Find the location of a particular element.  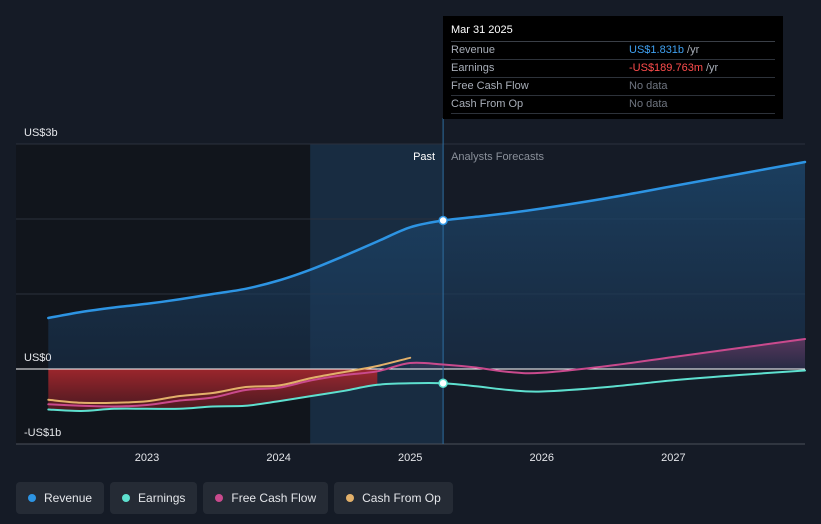

y-axis-label: -US$1b is located at coordinates (42, 433).